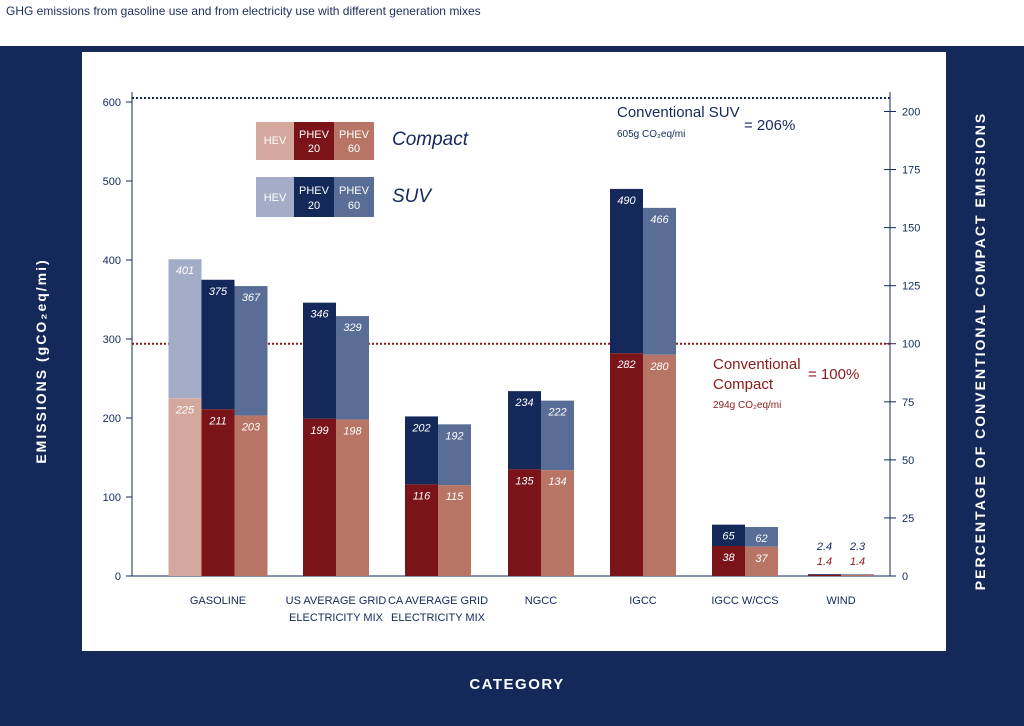 This screenshot has height=726, width=1024. I want to click on data-label-compact: 211, so click(217, 421).